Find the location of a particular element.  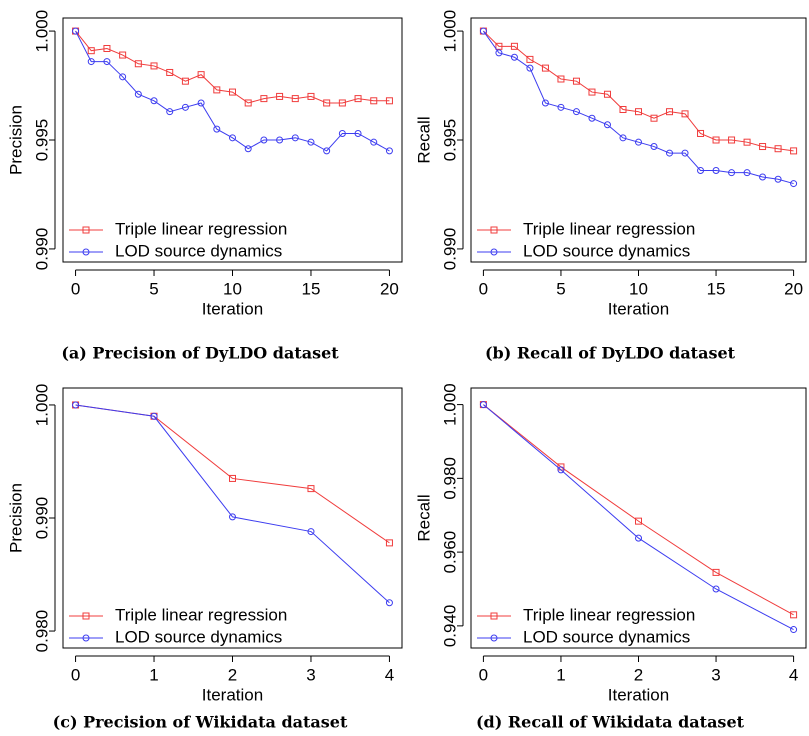

caption: (d) Recall of Wikidata dataset is located at coordinates (610, 722).